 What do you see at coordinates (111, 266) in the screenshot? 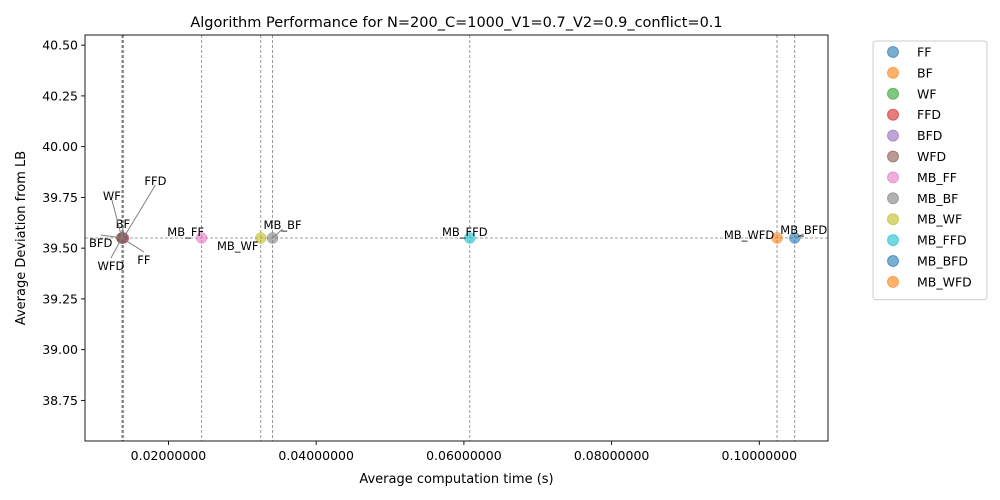
I see `annotation-label: WFD` at bounding box center [111, 266].